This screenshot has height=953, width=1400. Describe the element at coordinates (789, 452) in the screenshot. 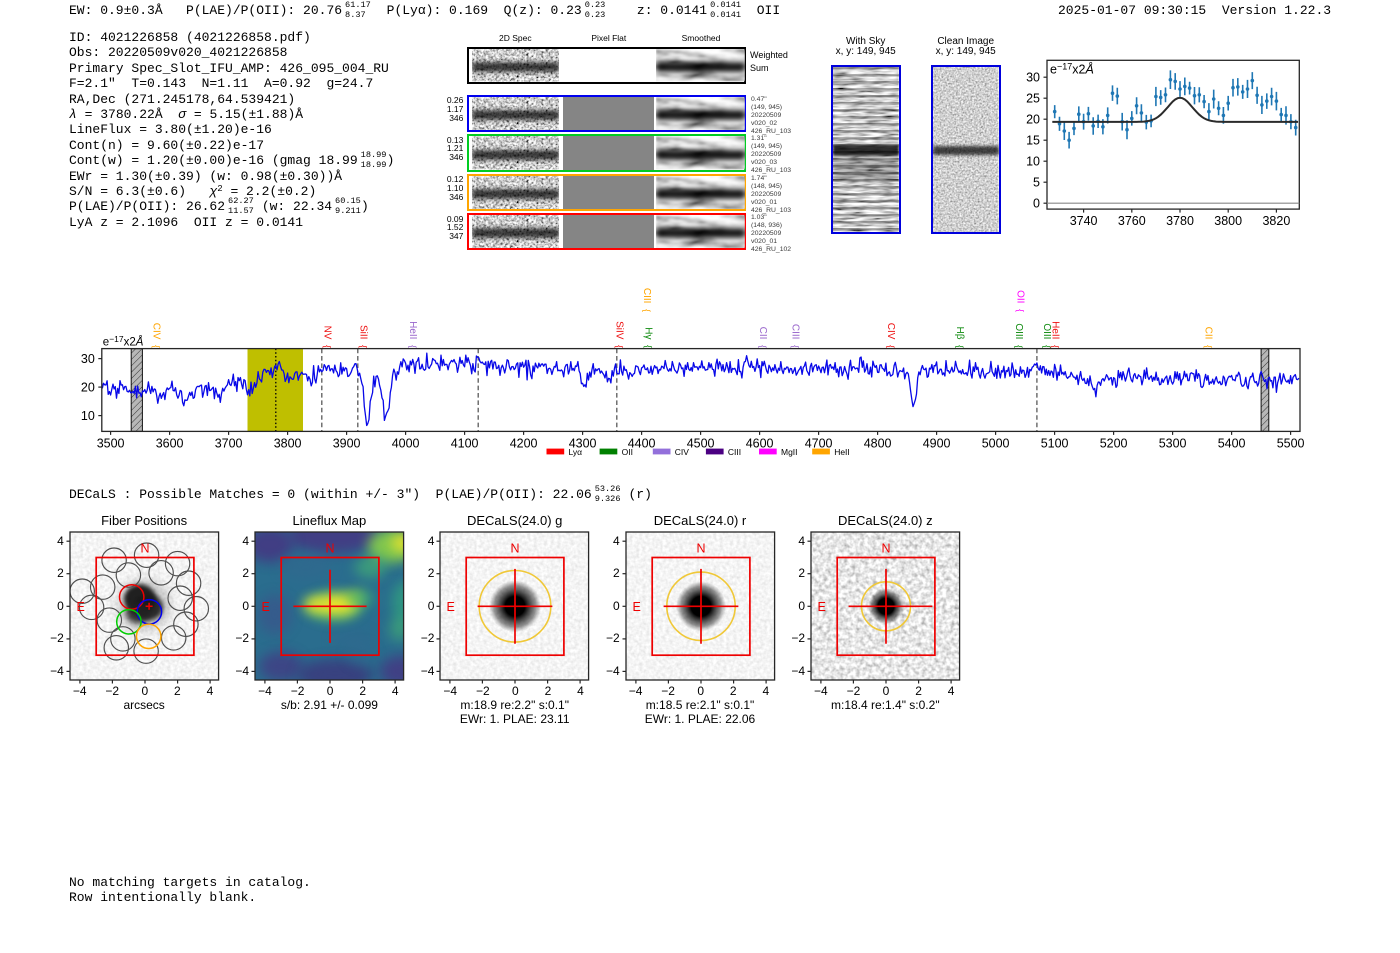

I see `svg-text: MgII` at that location.